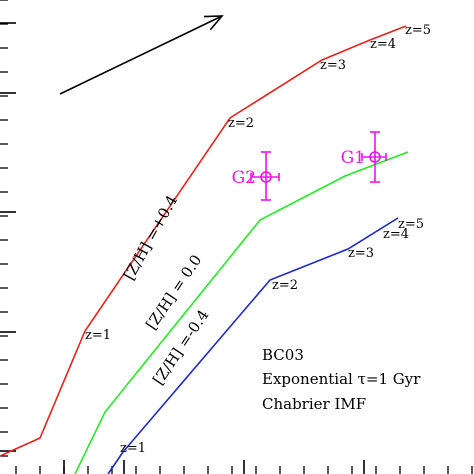  Describe the element at coordinates (353, 158) in the screenshot. I see `galaxy-label-G1: G1` at that location.